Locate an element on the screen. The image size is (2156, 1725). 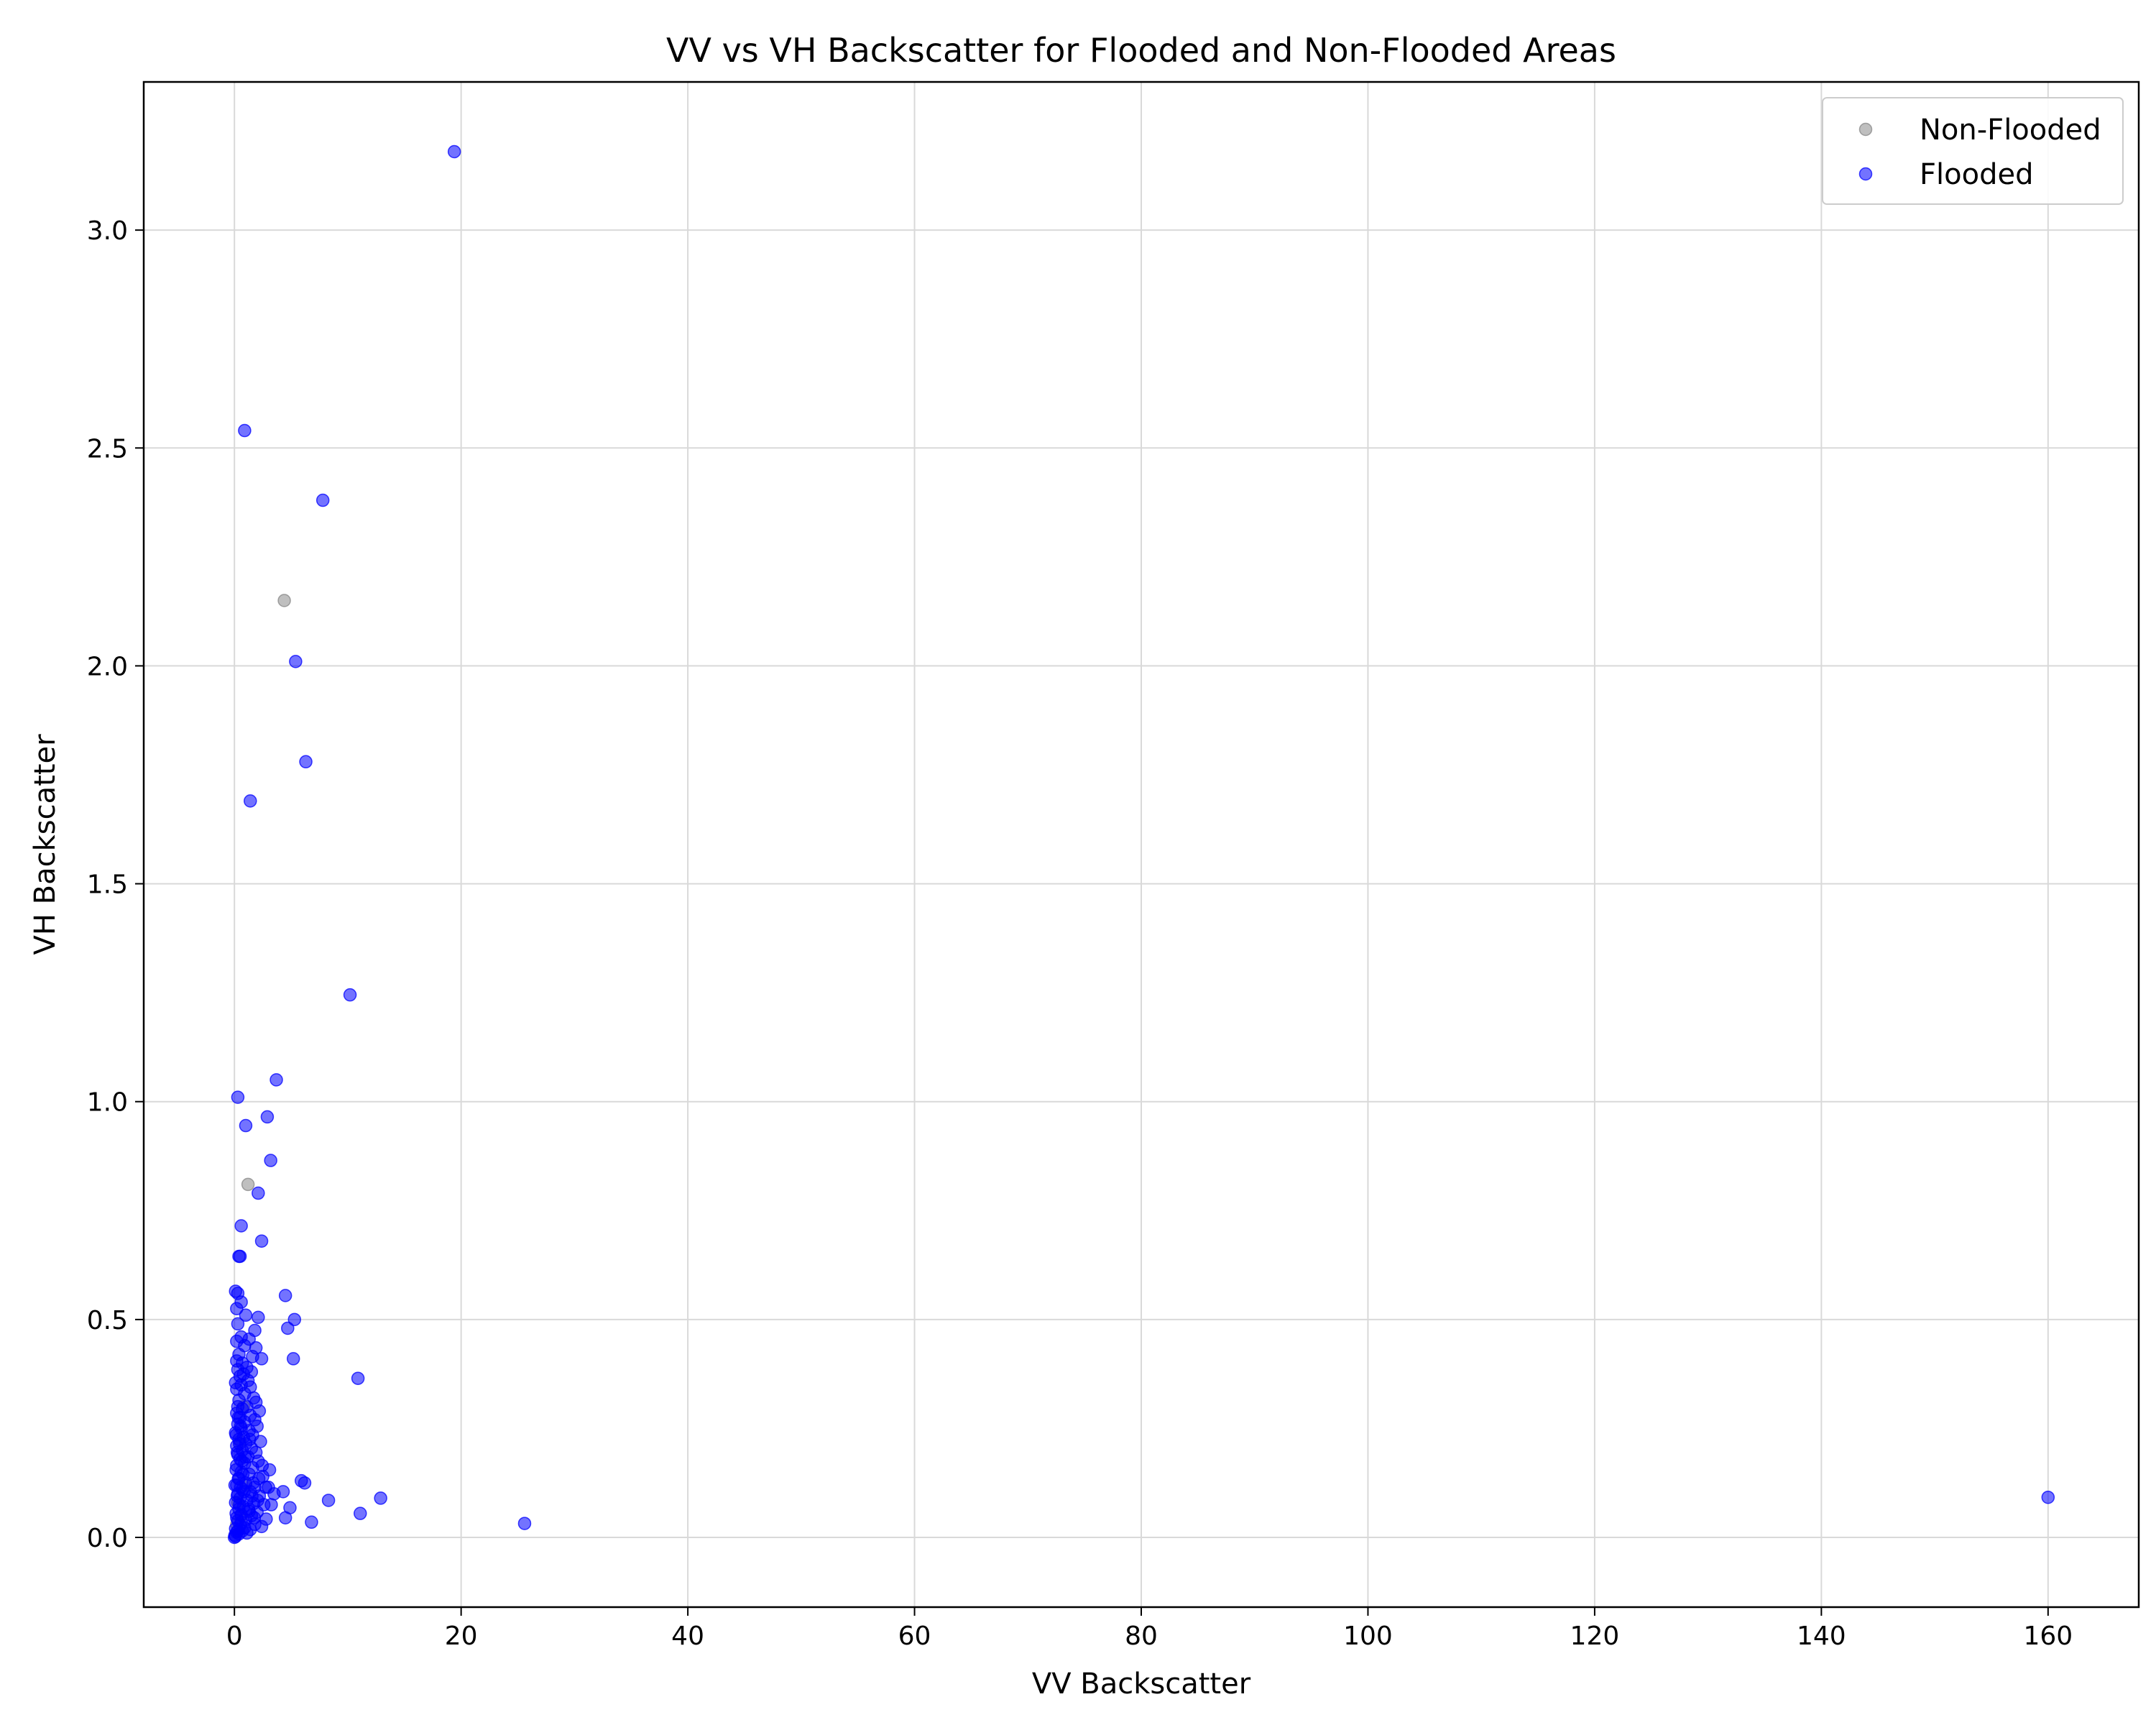
y-tick-label: 1.5 is located at coordinates (108, 885).